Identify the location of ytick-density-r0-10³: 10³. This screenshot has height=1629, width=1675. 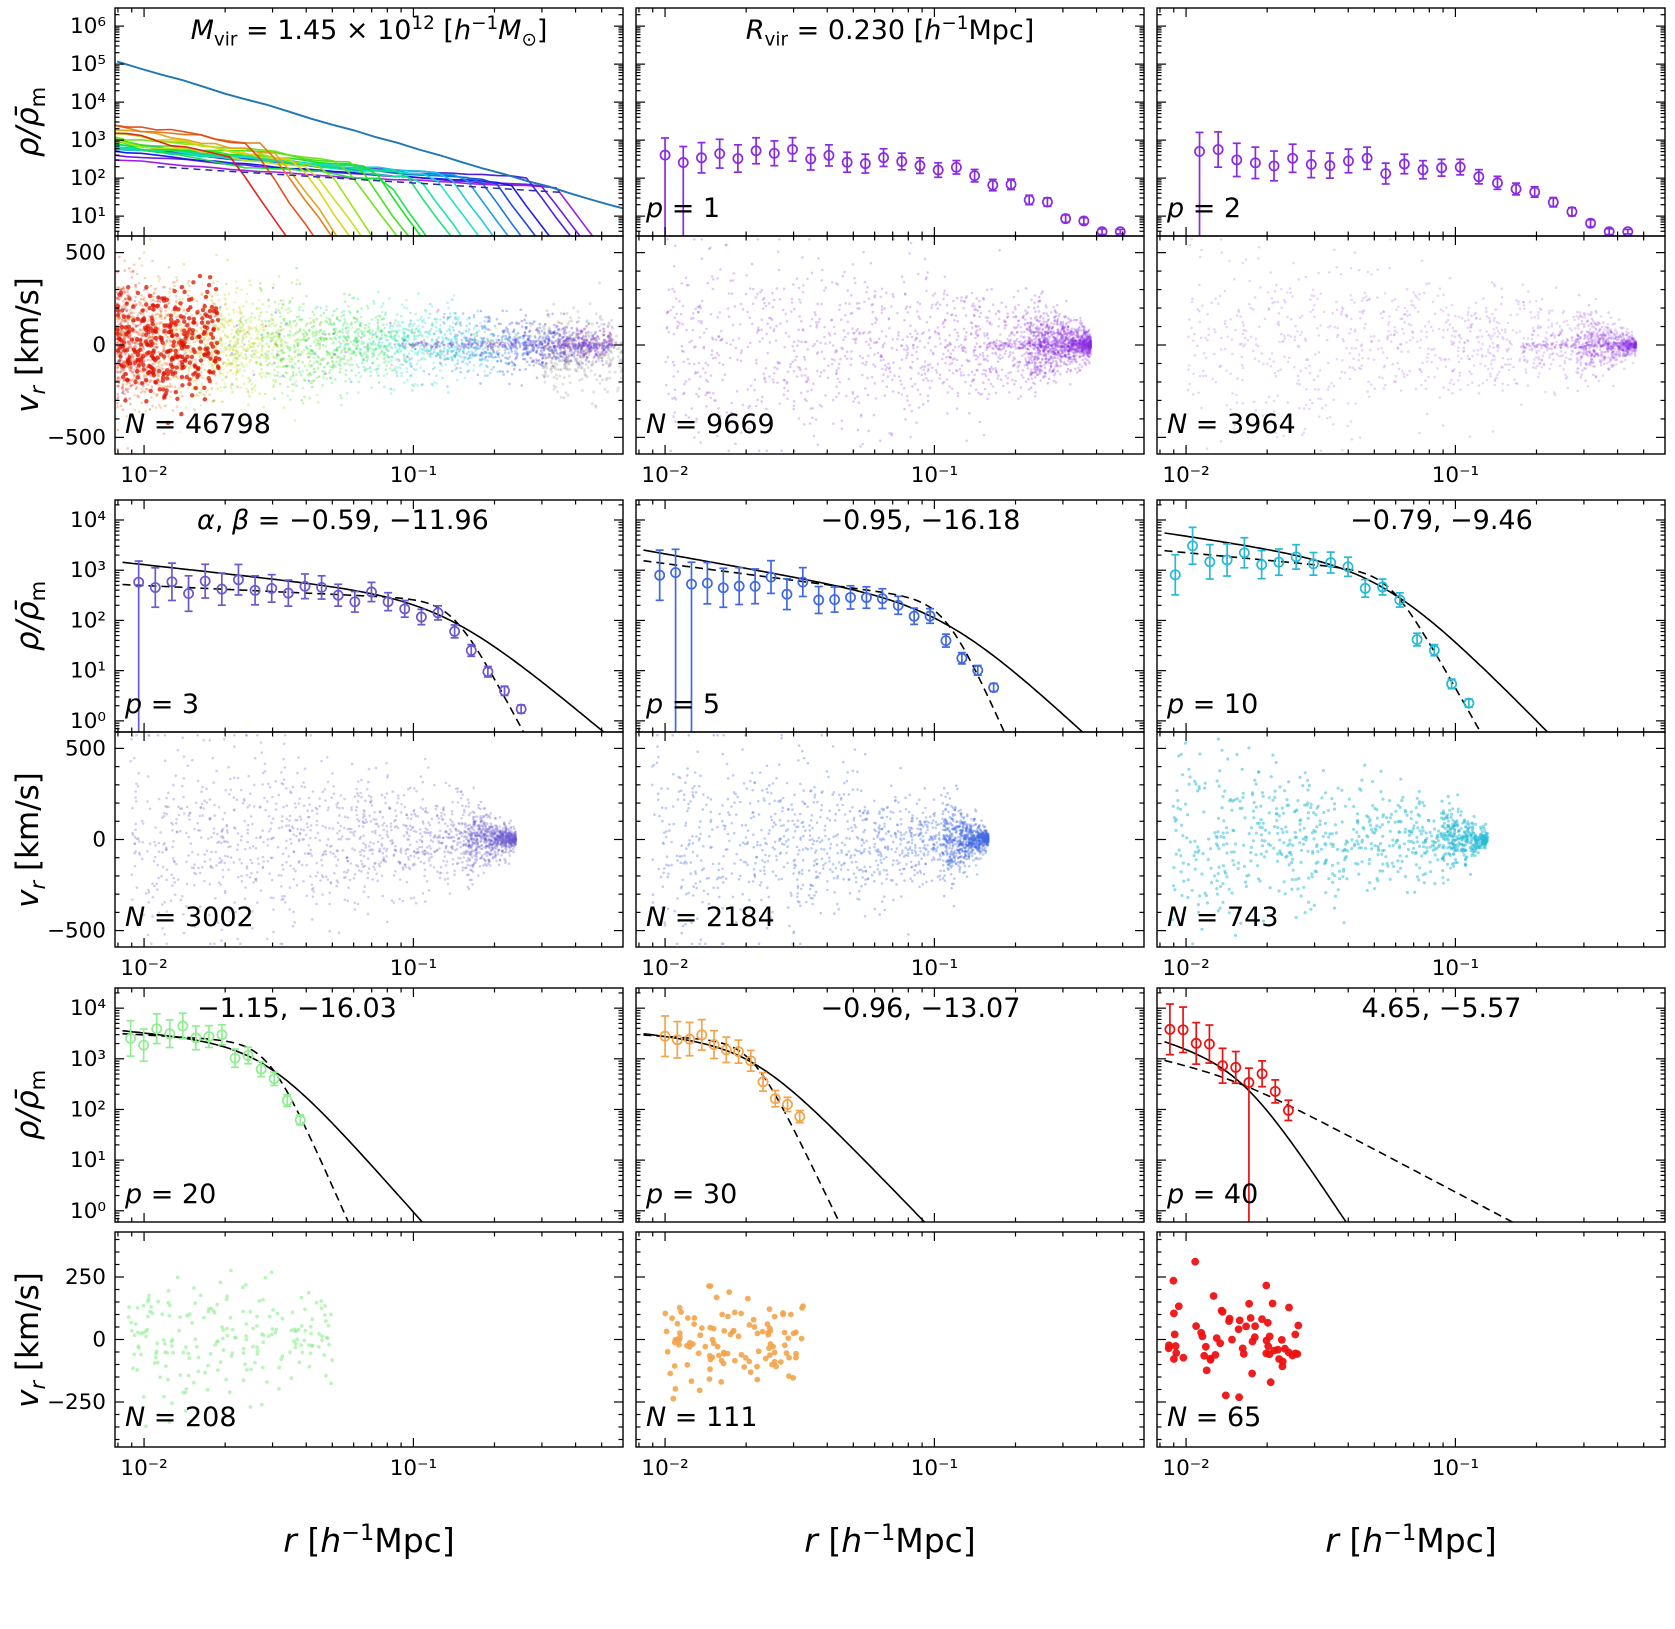
(88, 140).